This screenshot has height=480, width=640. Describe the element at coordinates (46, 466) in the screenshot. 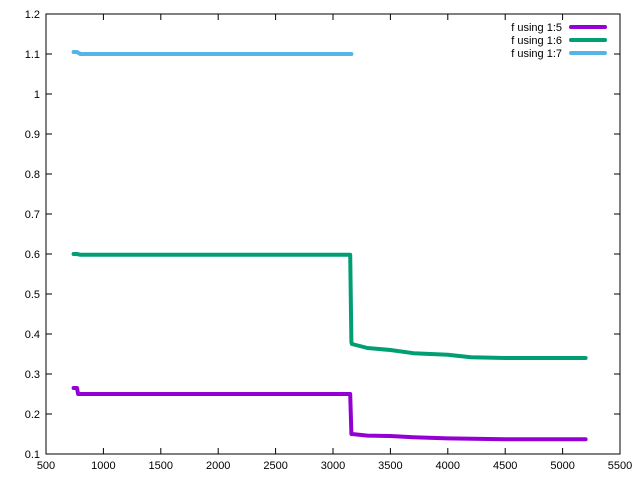

I see `x-tick-label: 500` at that location.